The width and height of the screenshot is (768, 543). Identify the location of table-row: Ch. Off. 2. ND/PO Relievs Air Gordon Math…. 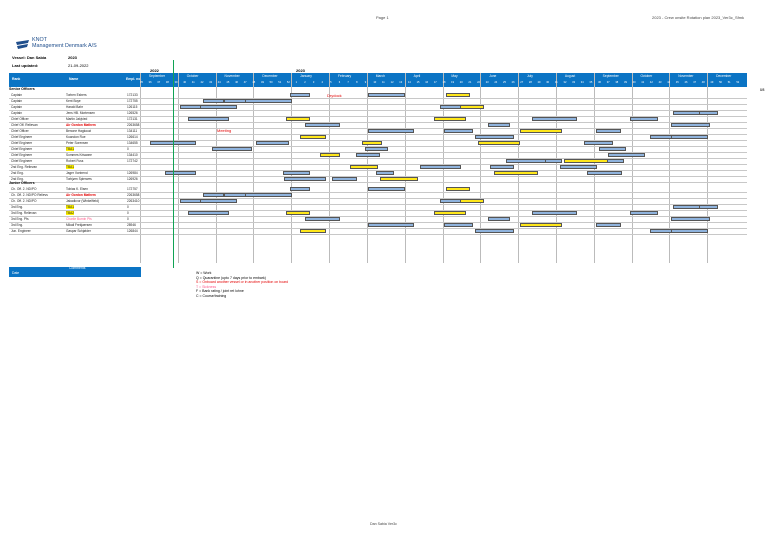
(378, 195).